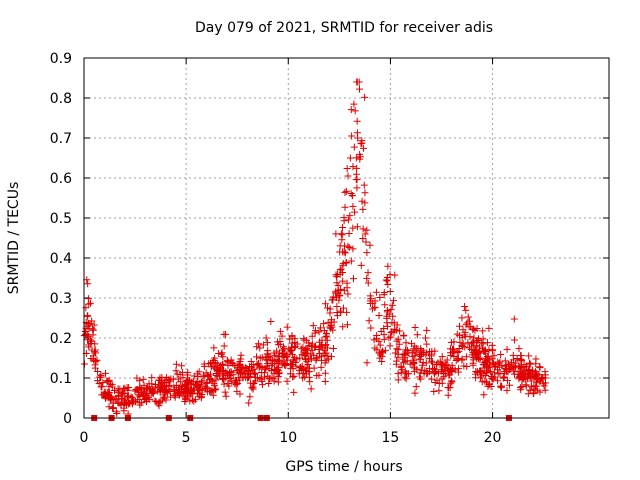  I want to click on y-axis-label: SRMTID / TECUs, so click(14, 238).